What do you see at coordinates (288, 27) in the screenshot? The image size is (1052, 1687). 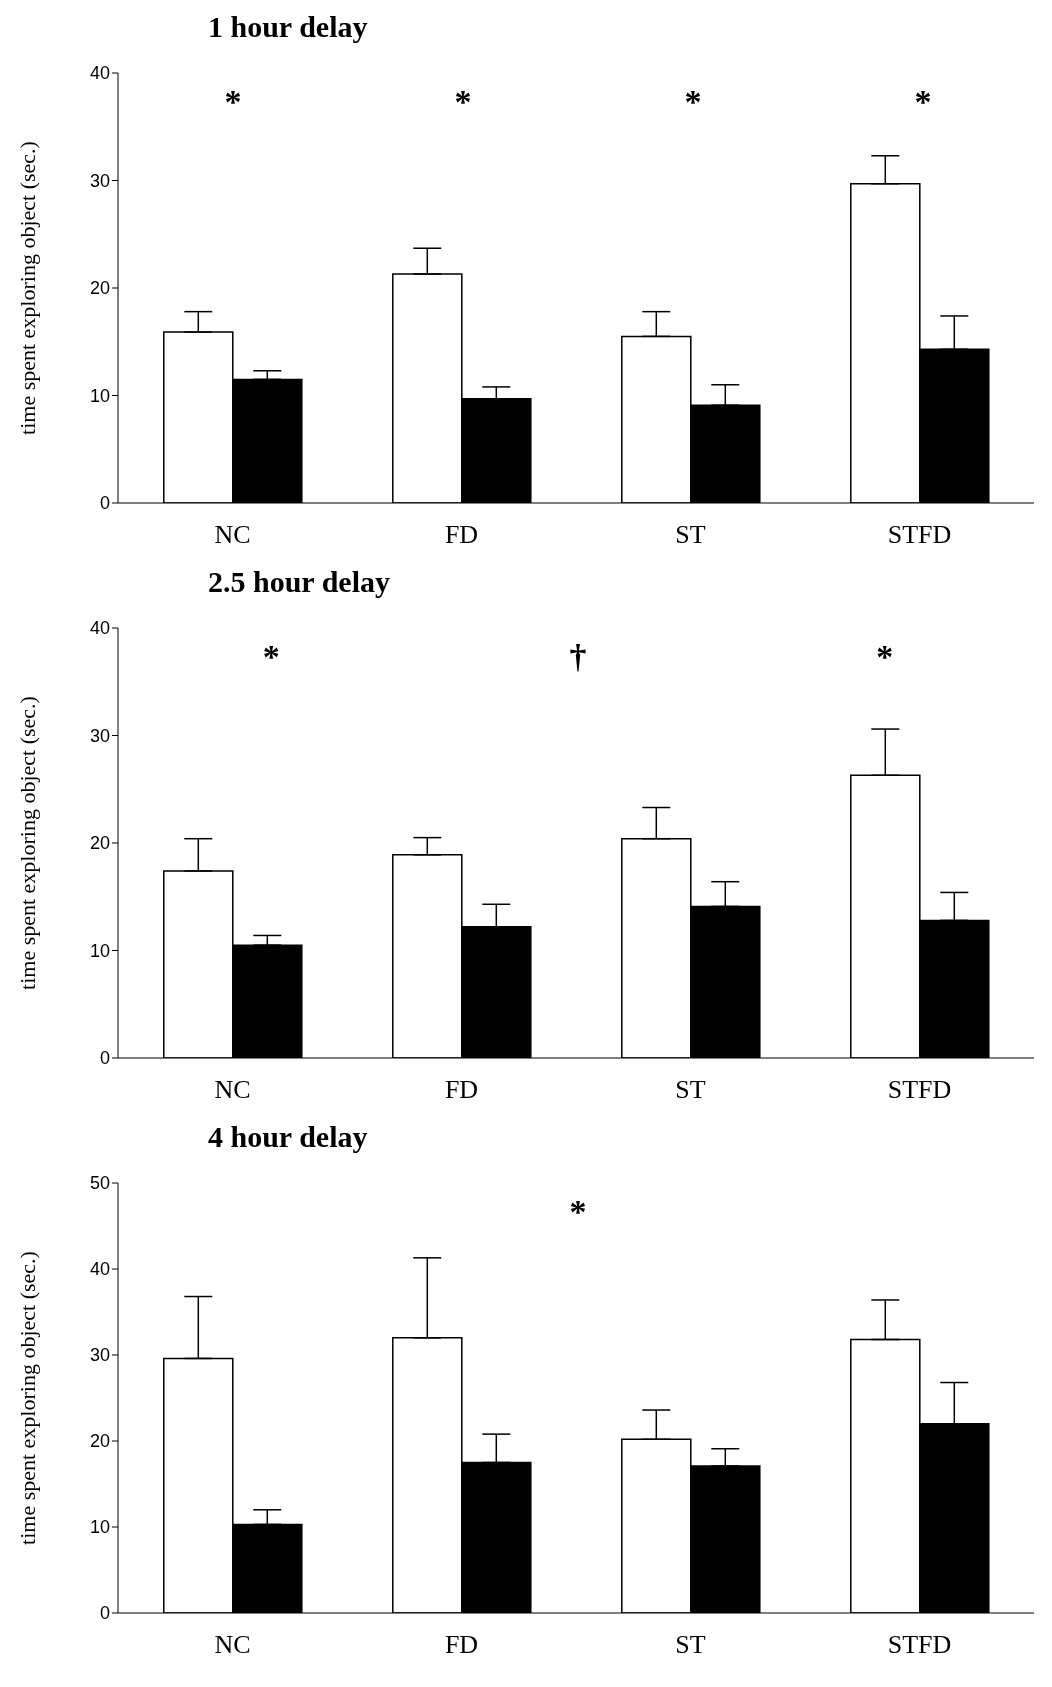 I see `chart-title: 1 hour delay` at bounding box center [288, 27].